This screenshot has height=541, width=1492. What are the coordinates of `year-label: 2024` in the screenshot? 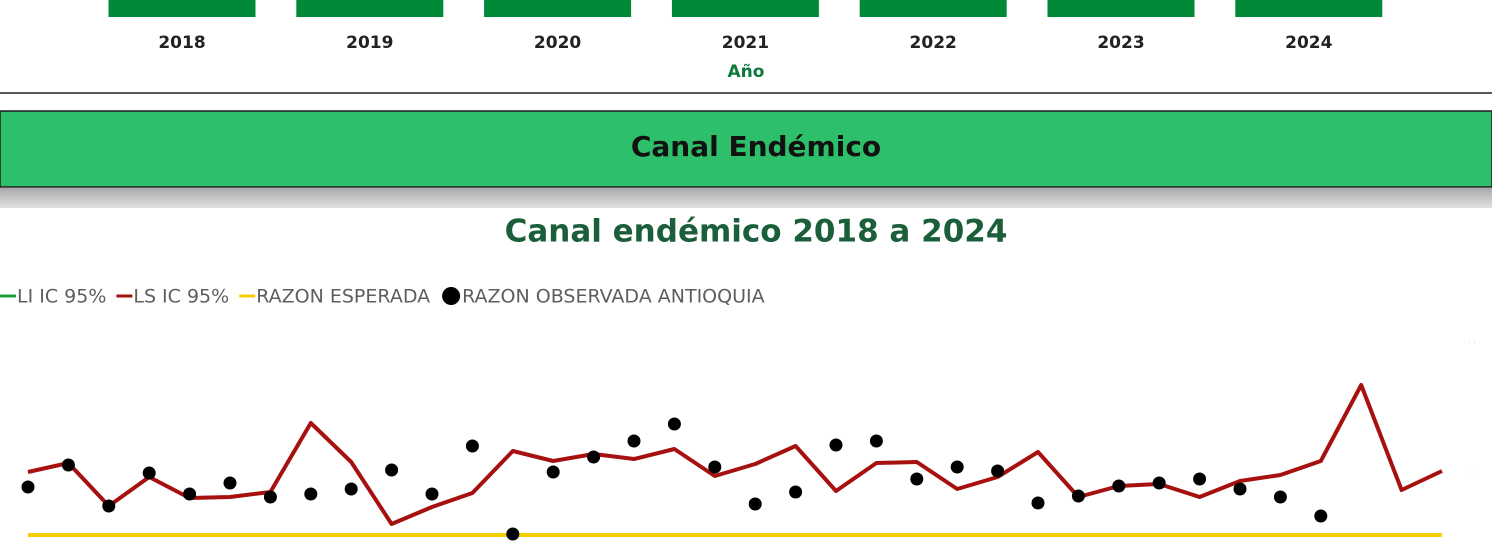 It's located at (1308, 43).